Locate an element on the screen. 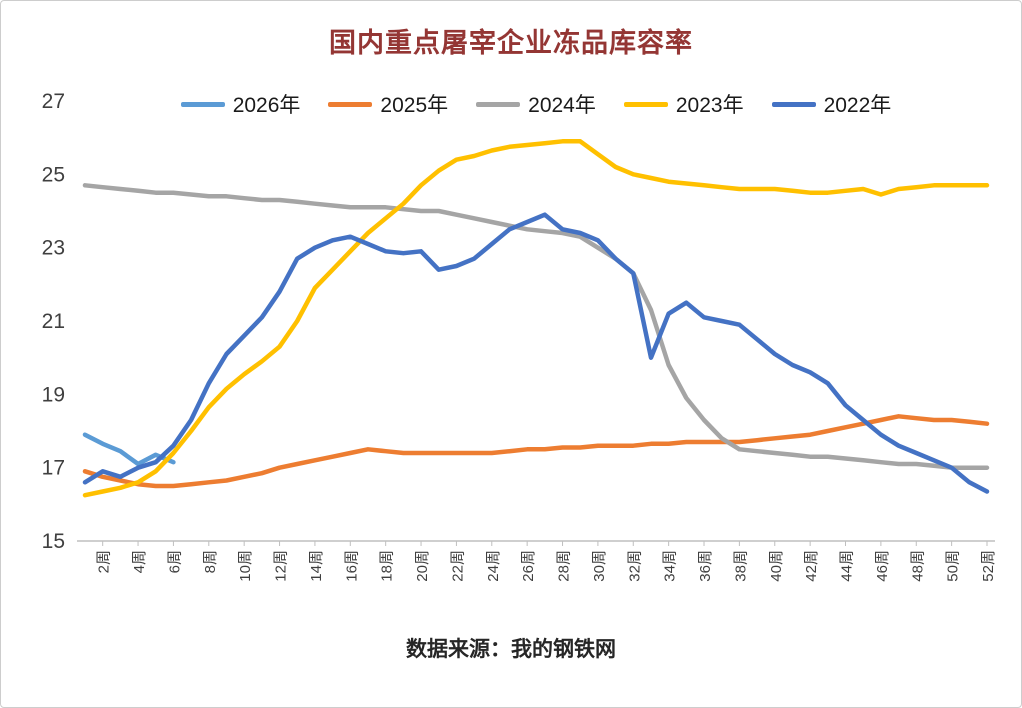 The image size is (1022, 708). x-axis-label: 10周 is located at coordinates (245, 566).